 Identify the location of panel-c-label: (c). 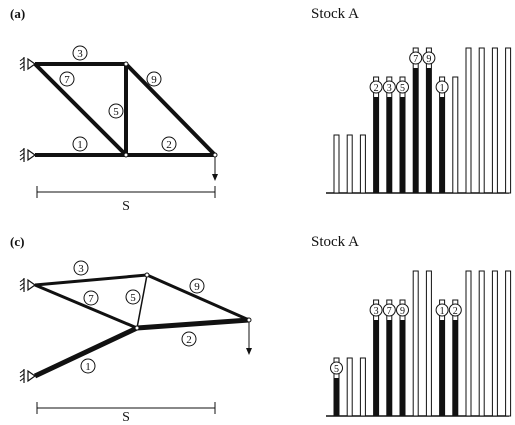
(17, 241).